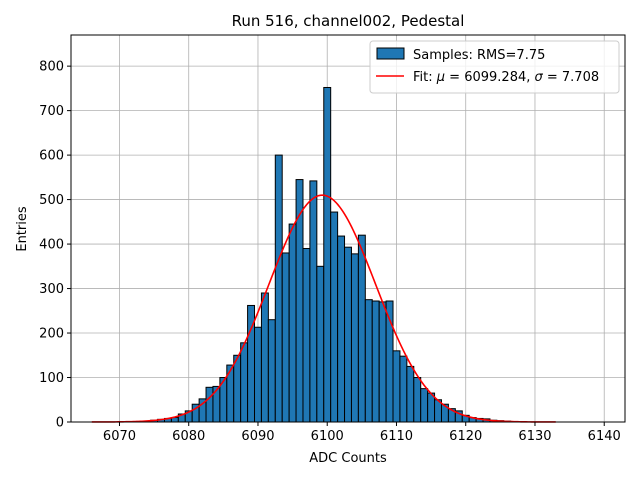  Describe the element at coordinates (51, 334) in the screenshot. I see `y-tick-label: 200` at that location.